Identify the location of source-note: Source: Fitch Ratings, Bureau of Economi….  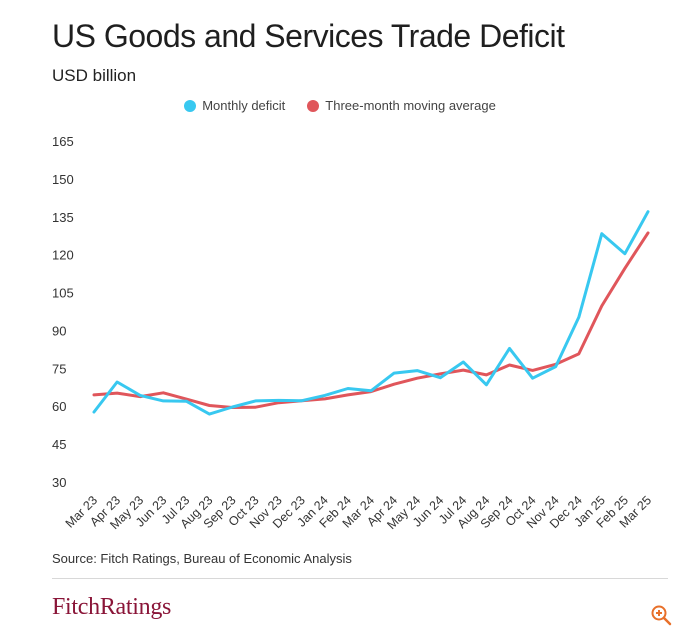
(202, 558).